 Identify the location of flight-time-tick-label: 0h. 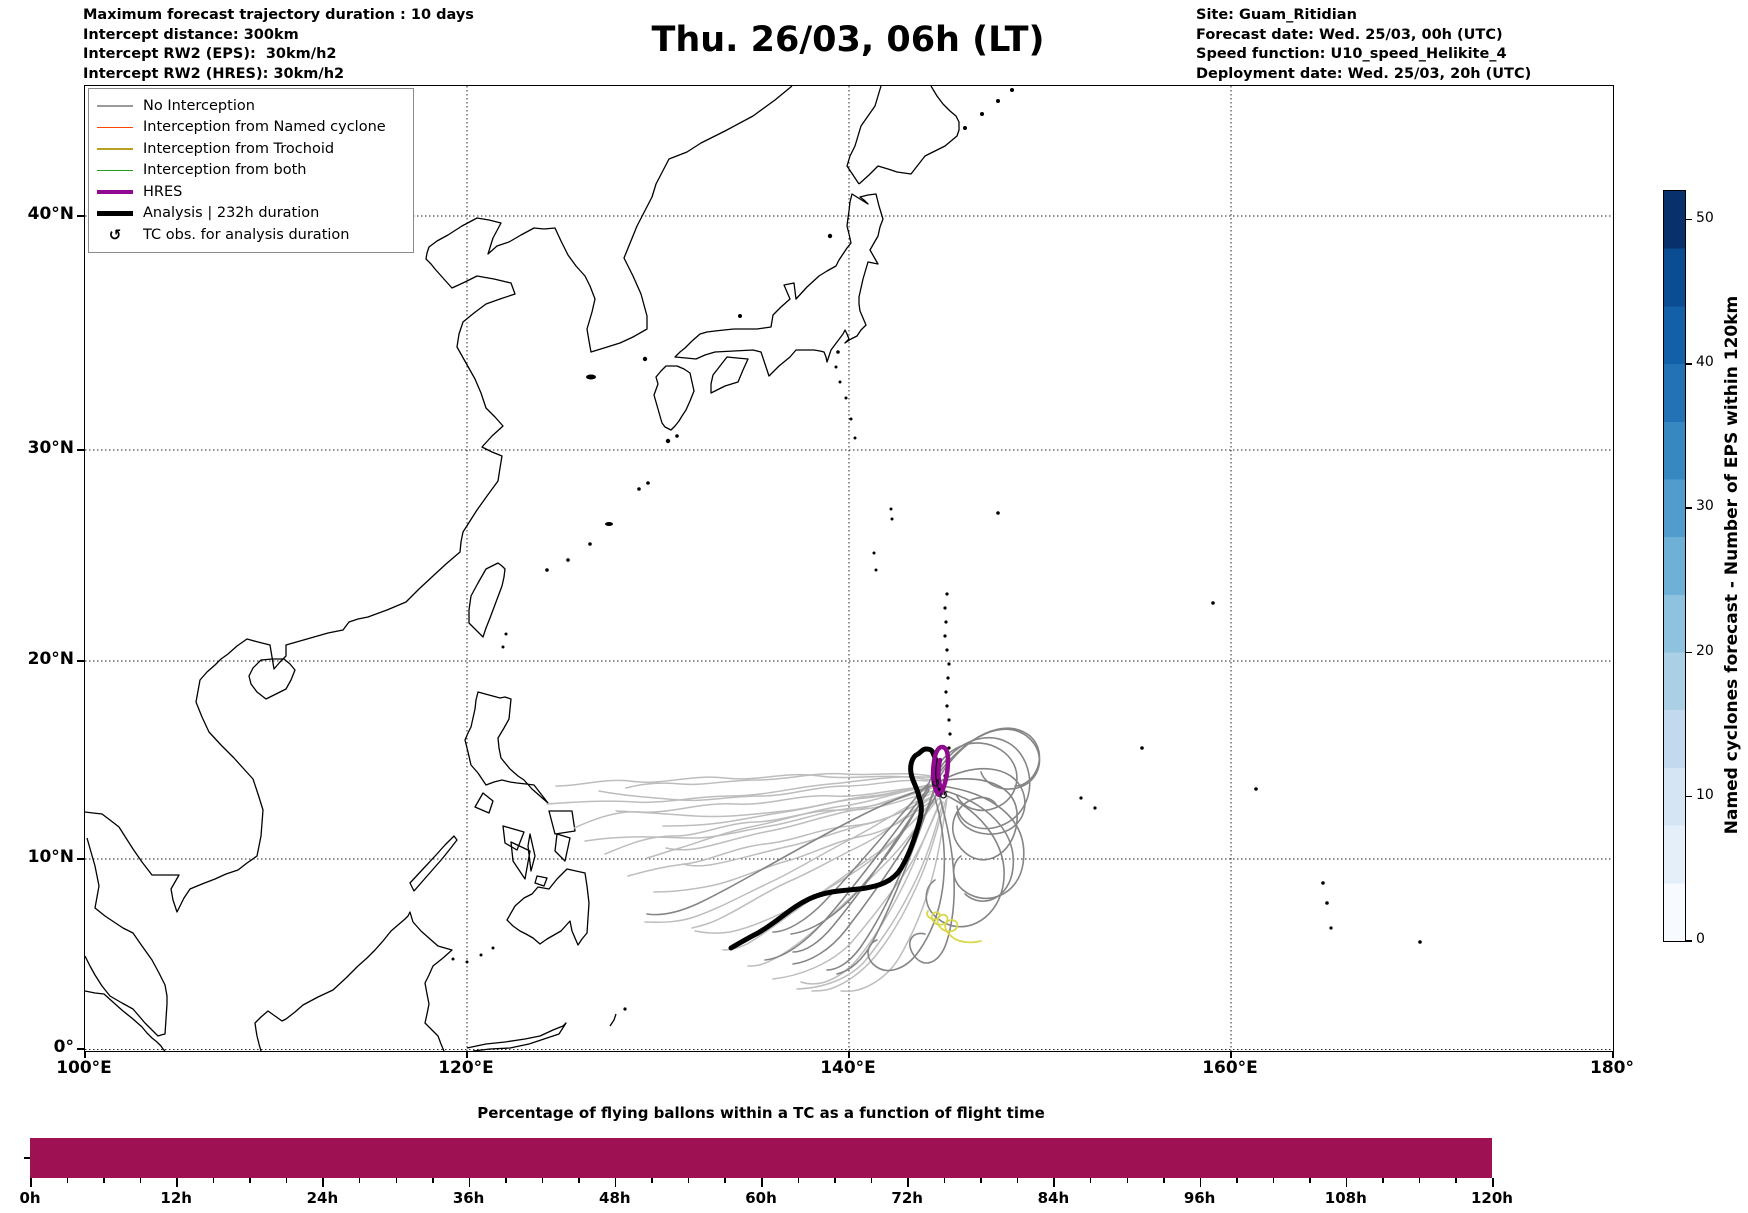
(30, 1198).